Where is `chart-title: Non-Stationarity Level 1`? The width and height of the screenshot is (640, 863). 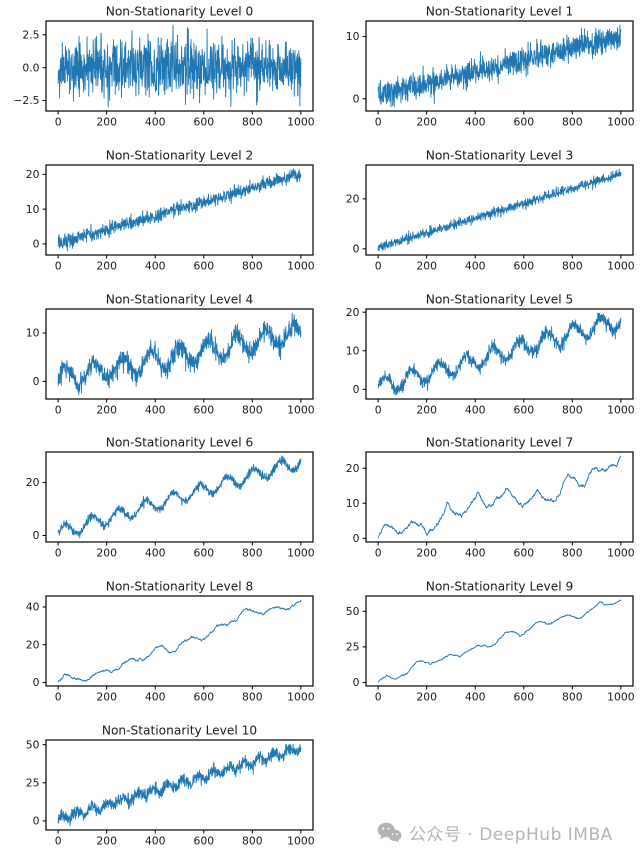 chart-title: Non-Stationarity Level 1 is located at coordinates (500, 11).